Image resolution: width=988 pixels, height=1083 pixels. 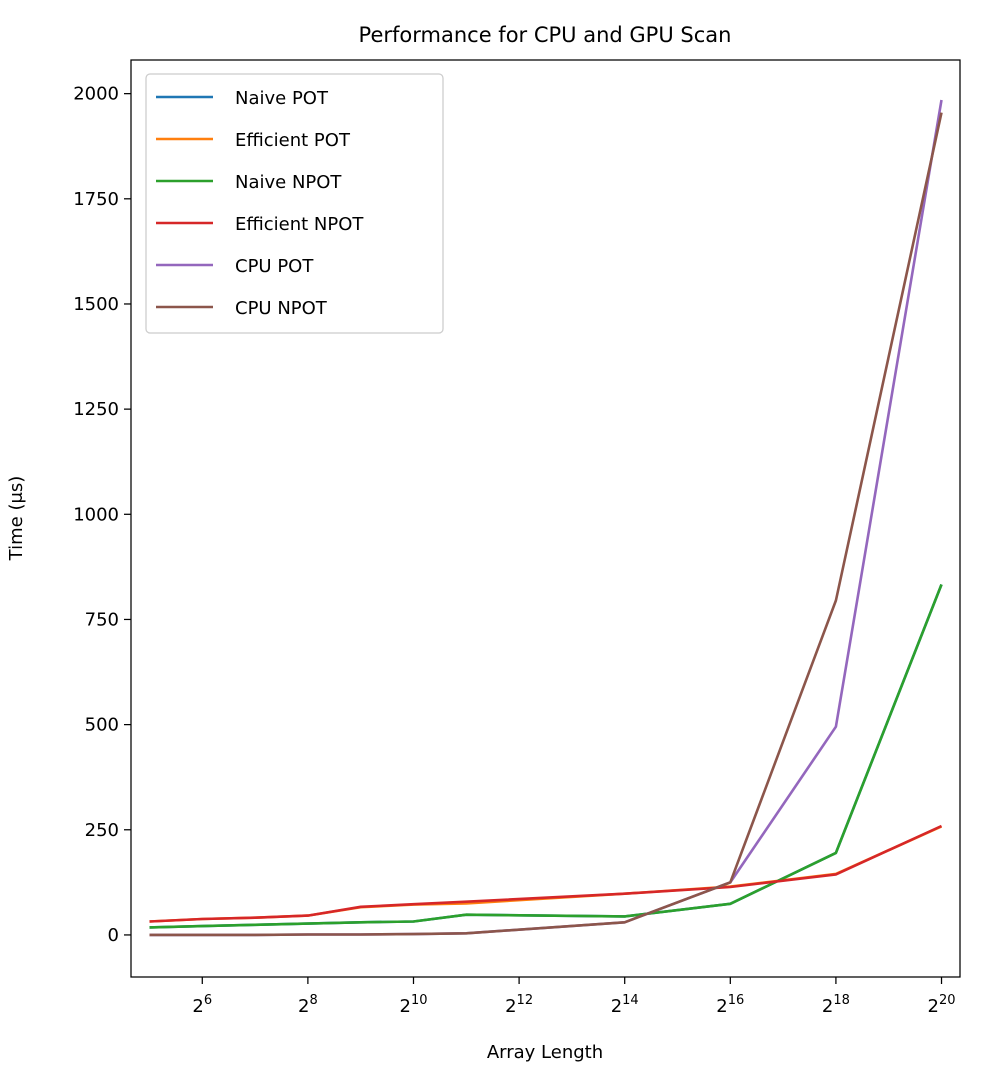 I want to click on legend-label-cpu-pot: CPU POT, so click(x=274, y=266).